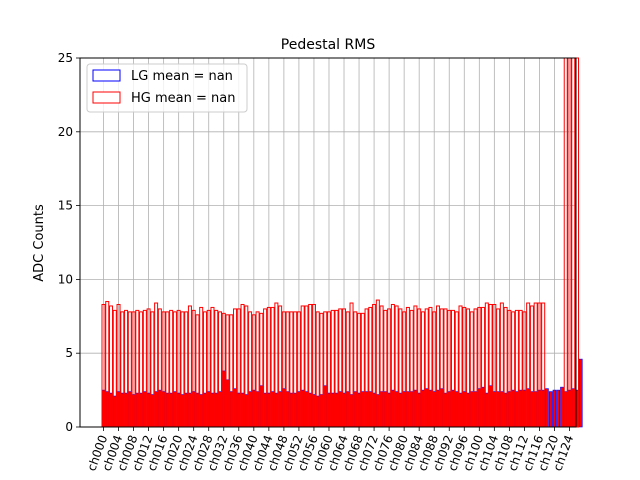 The image size is (640, 480). What do you see at coordinates (65, 279) in the screenshot?
I see `y-tick-label: 10` at bounding box center [65, 279].